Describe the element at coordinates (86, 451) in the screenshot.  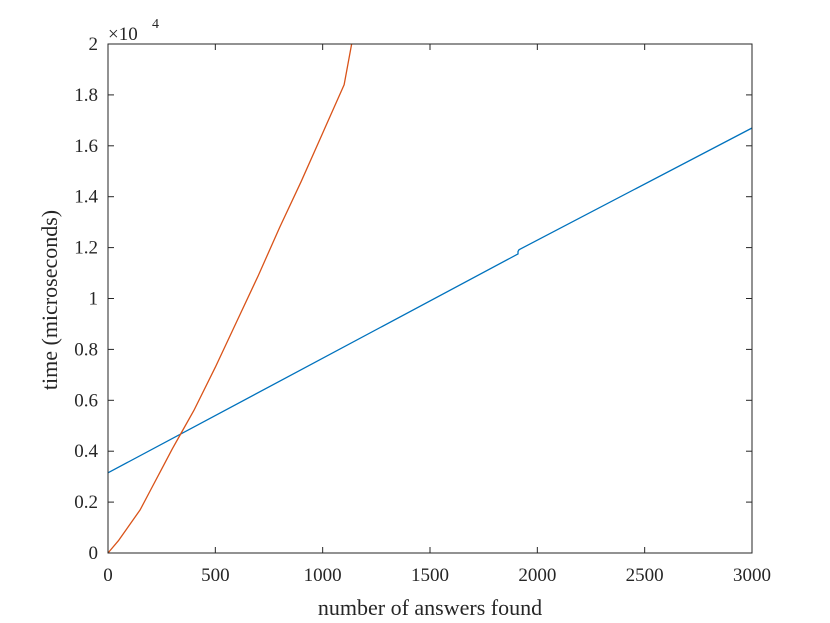
I see `y-tick-label: 0.4` at that location.